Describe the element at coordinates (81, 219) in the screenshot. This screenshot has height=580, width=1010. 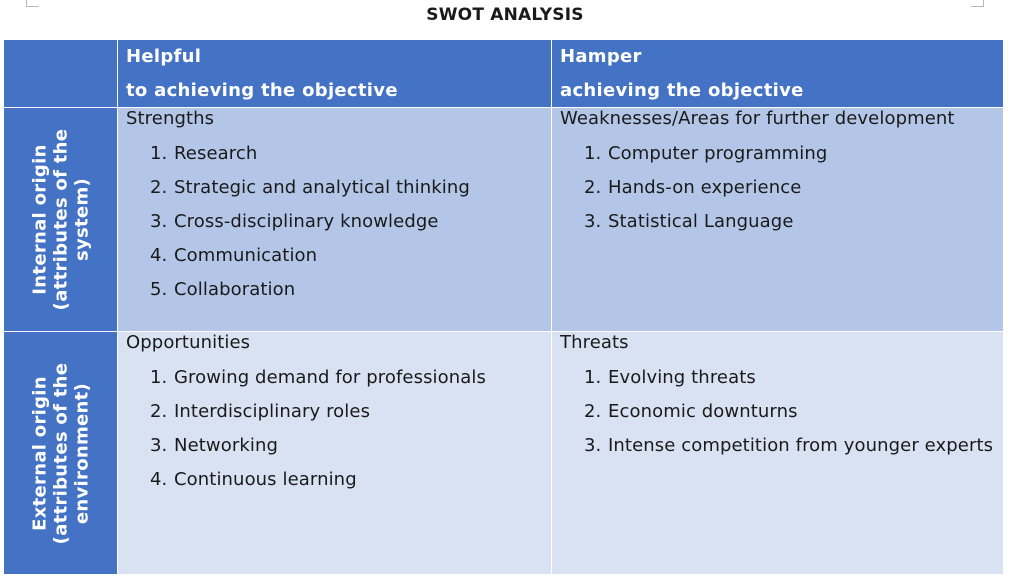
I see `row-header-internal-sub2: system)` at that location.